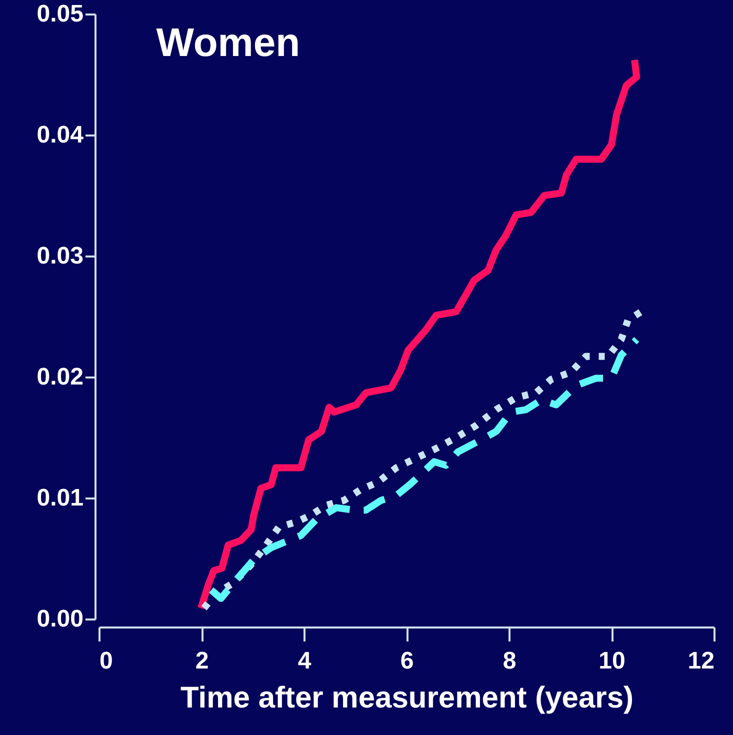 This screenshot has height=735, width=733. What do you see at coordinates (60, 619) in the screenshot?
I see `y-tick-label: 0.00` at bounding box center [60, 619].